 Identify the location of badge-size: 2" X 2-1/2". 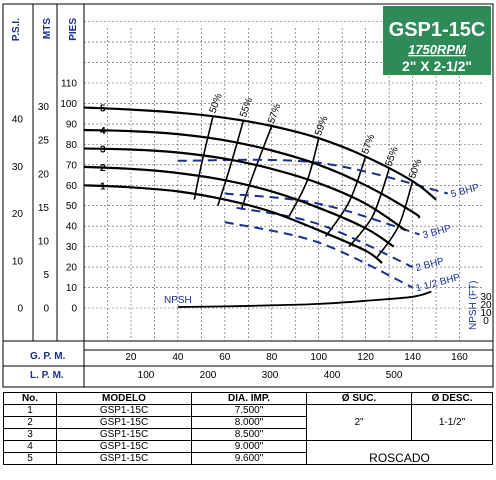
(437, 66).